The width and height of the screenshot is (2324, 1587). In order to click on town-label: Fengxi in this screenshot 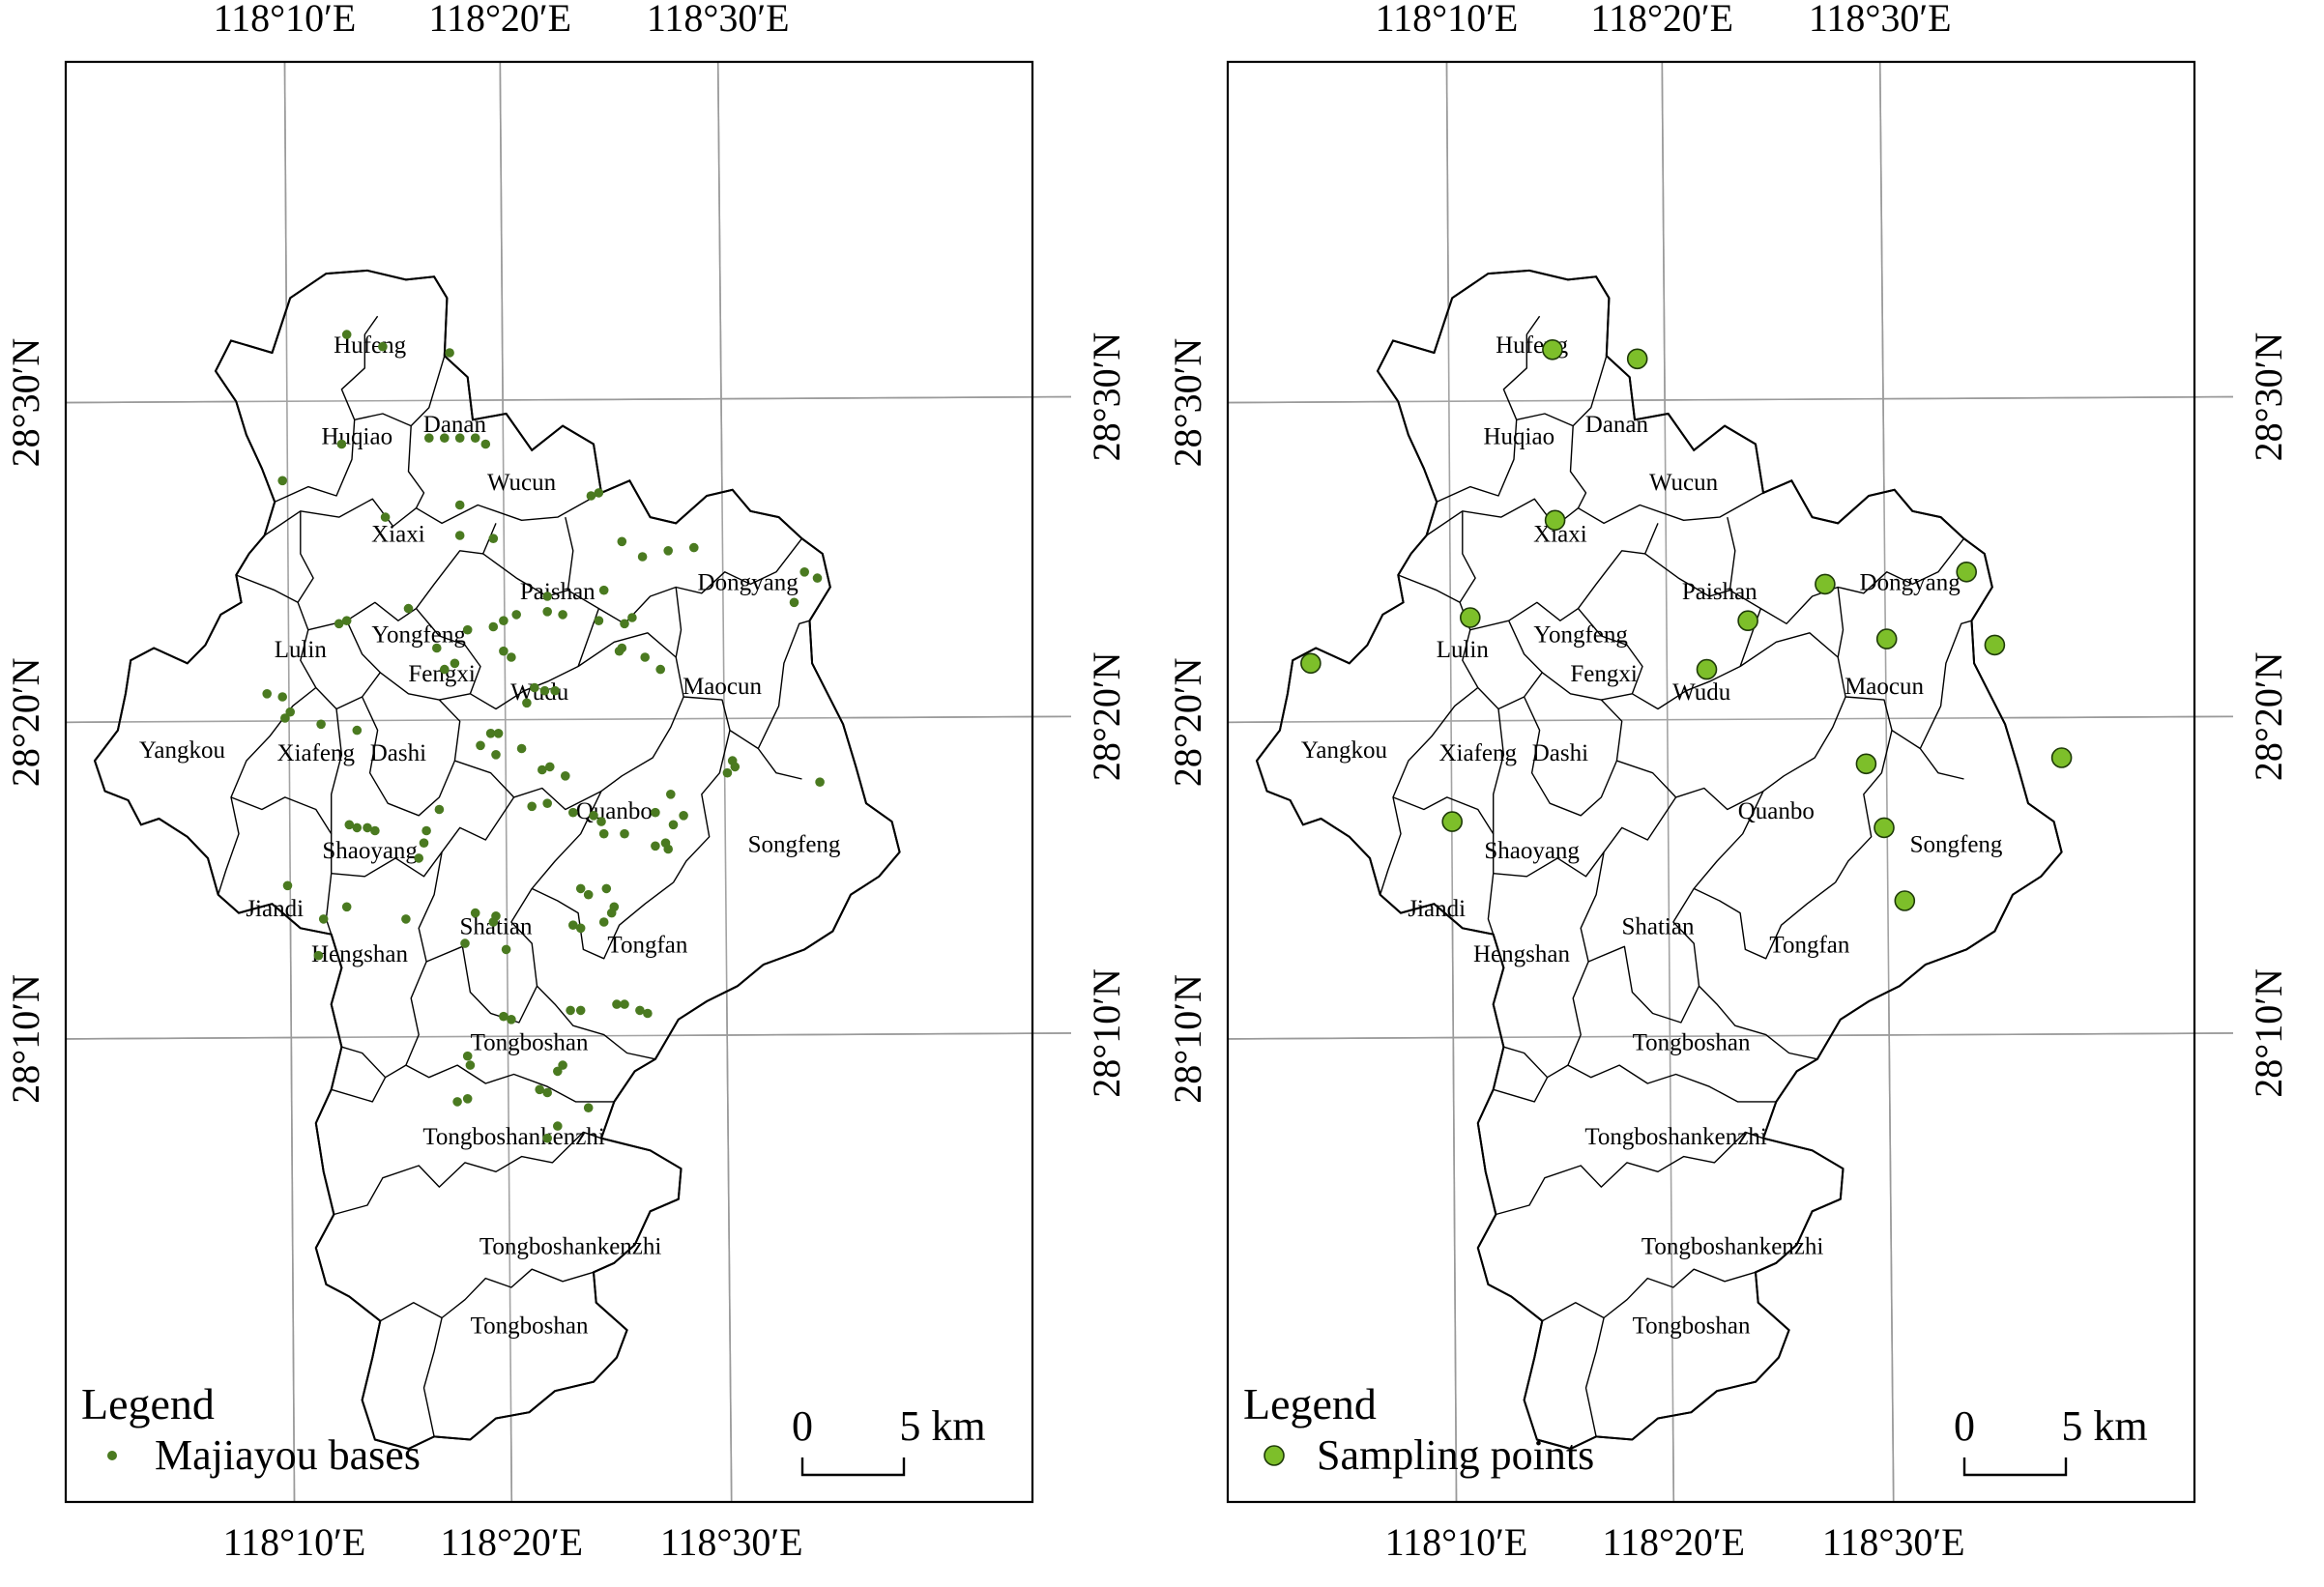, I will do `click(1604, 674)`.